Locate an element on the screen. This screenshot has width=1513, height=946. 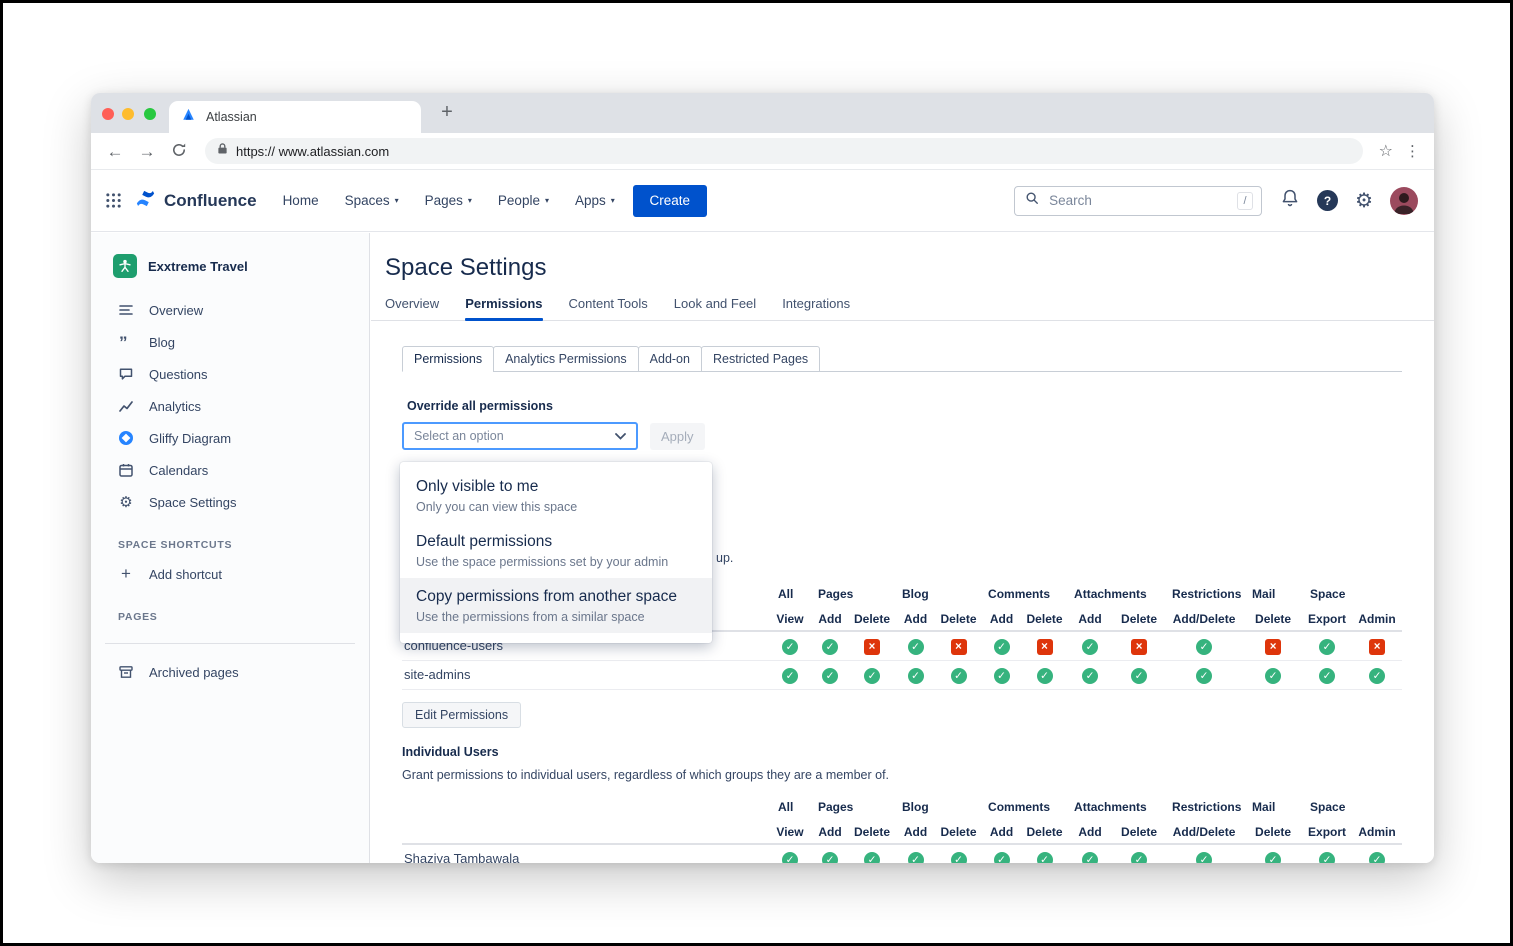
add-shortcut-button: + Add shortcut is located at coordinates (230, 574).